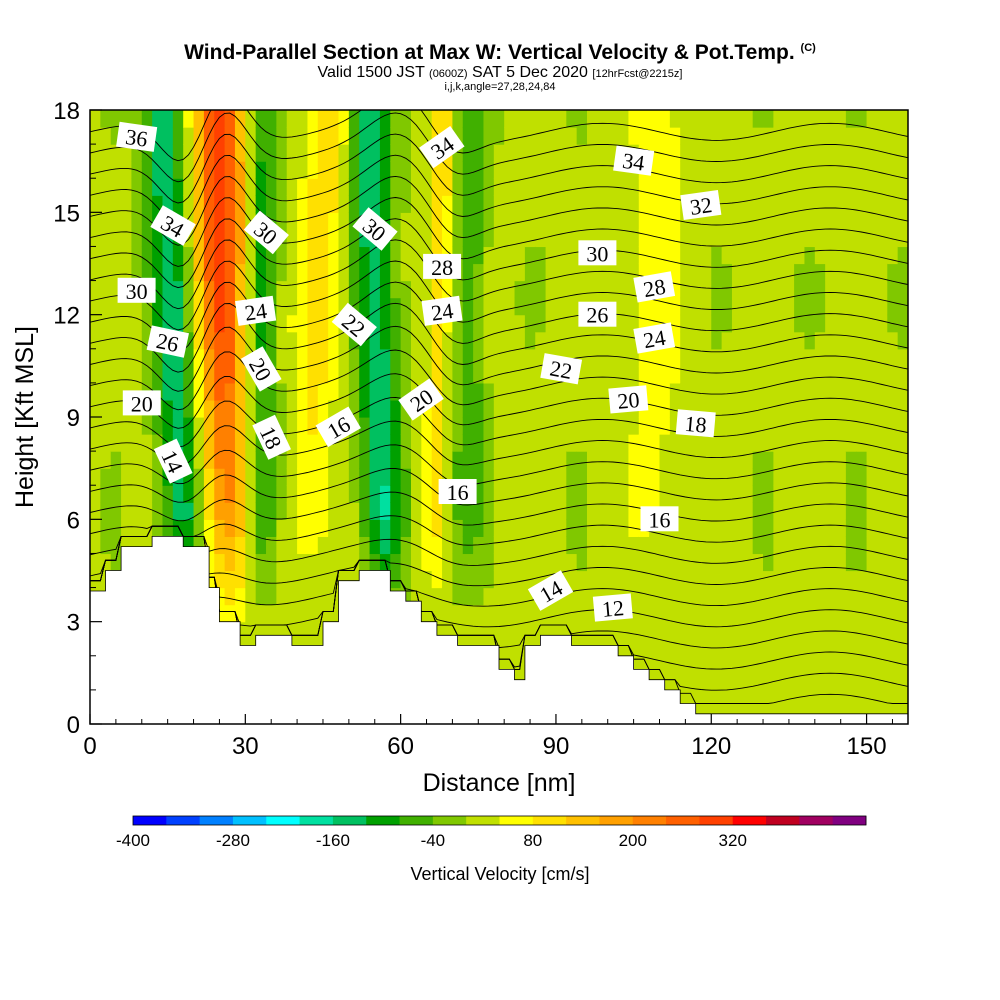  Describe the element at coordinates (499, 783) in the screenshot. I see `x-axis-label: Distance [nm]` at that location.